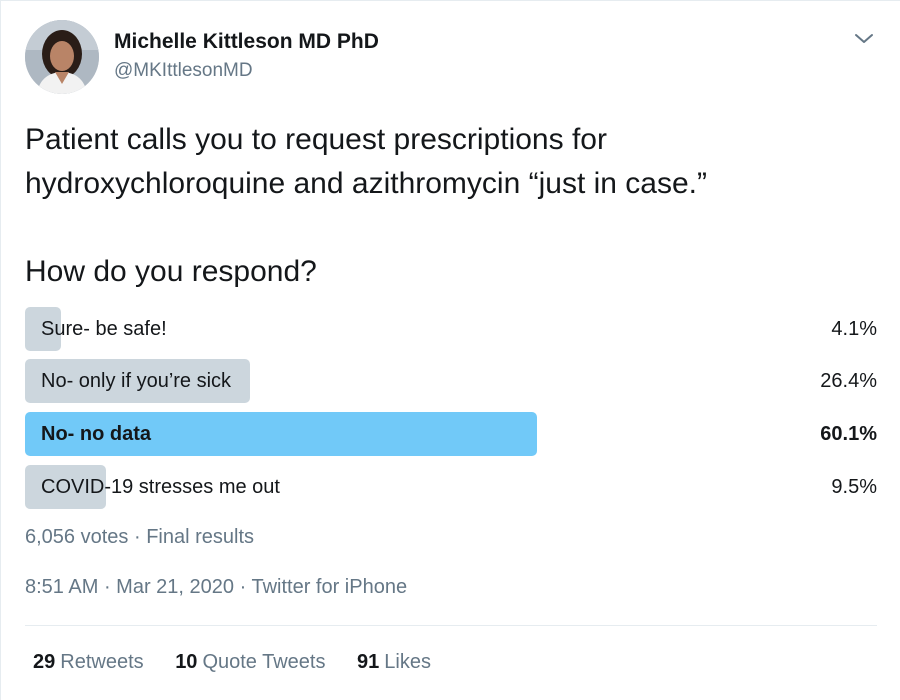 This screenshot has width=900, height=700. What do you see at coordinates (44, 662) in the screenshot?
I see `retweets-count: 29` at bounding box center [44, 662].